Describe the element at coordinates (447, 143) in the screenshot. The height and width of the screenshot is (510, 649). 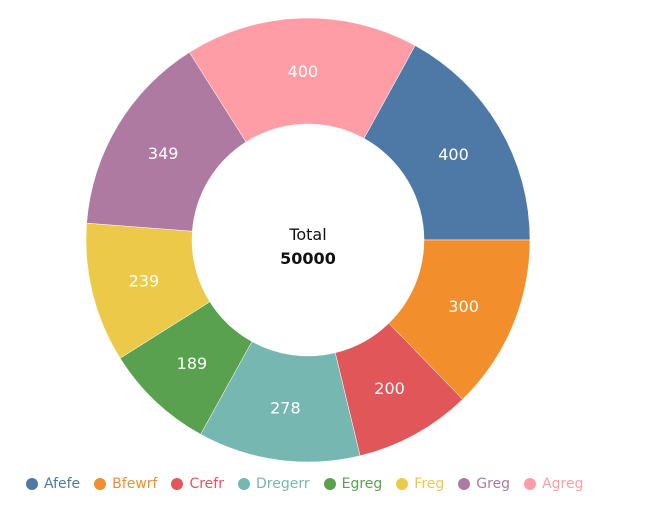
I see `donut-slice-afefe` at that location.